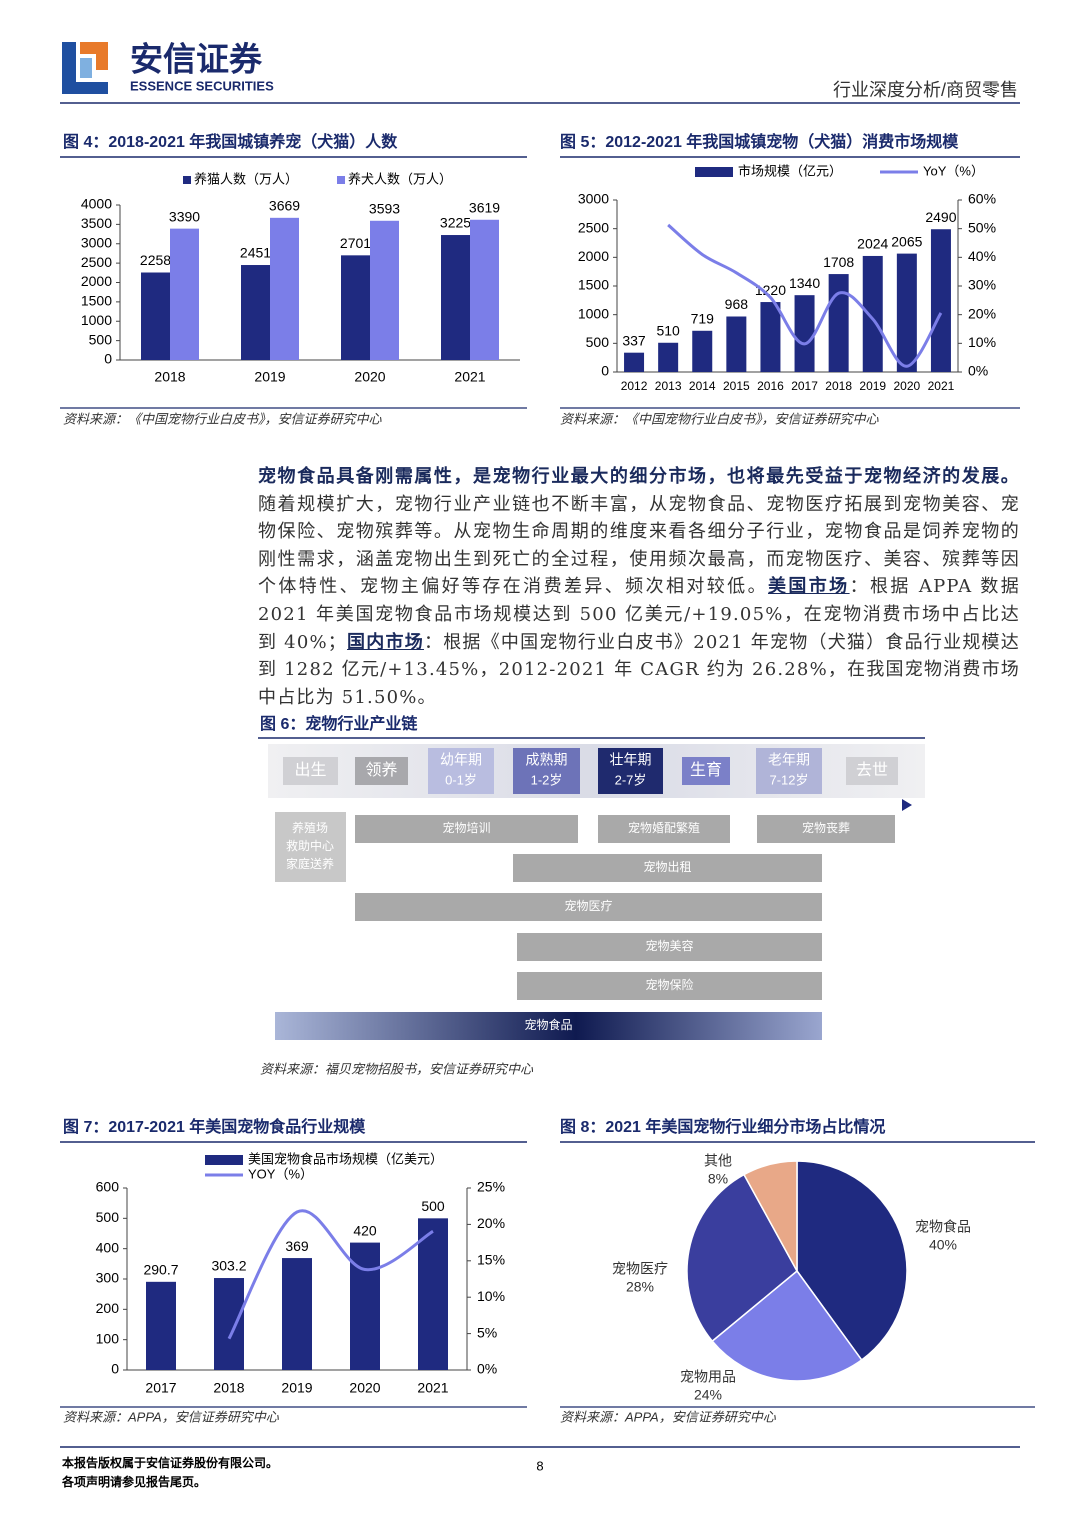  I want to click on value-label: 3225, so click(455, 223).